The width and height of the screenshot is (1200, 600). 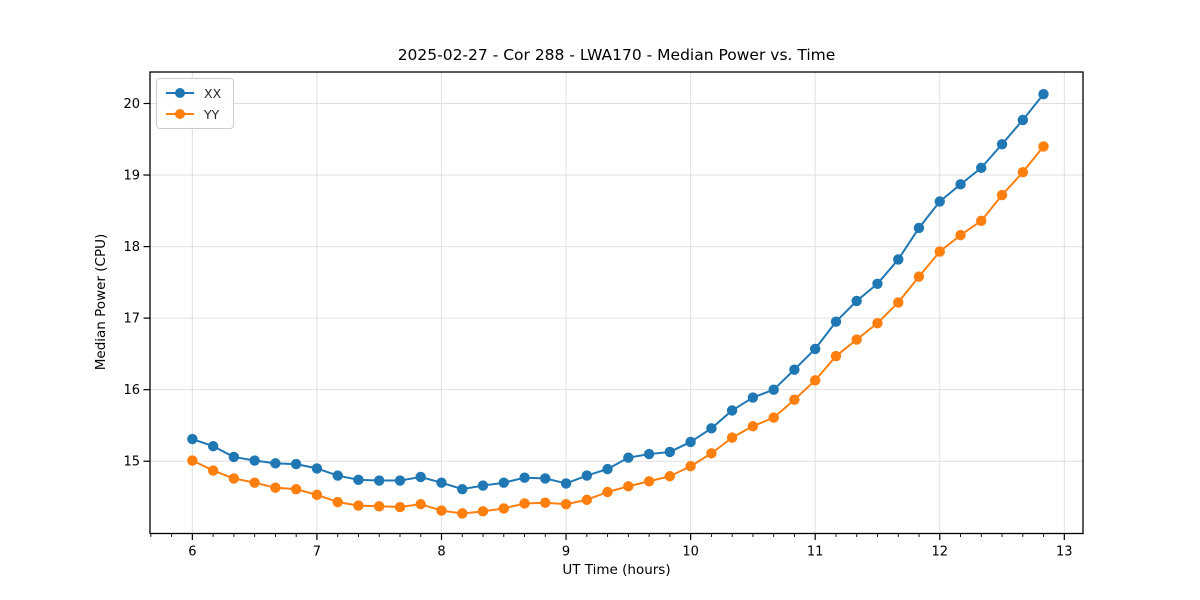 I want to click on y-tick-label: 19, so click(x=131, y=176).